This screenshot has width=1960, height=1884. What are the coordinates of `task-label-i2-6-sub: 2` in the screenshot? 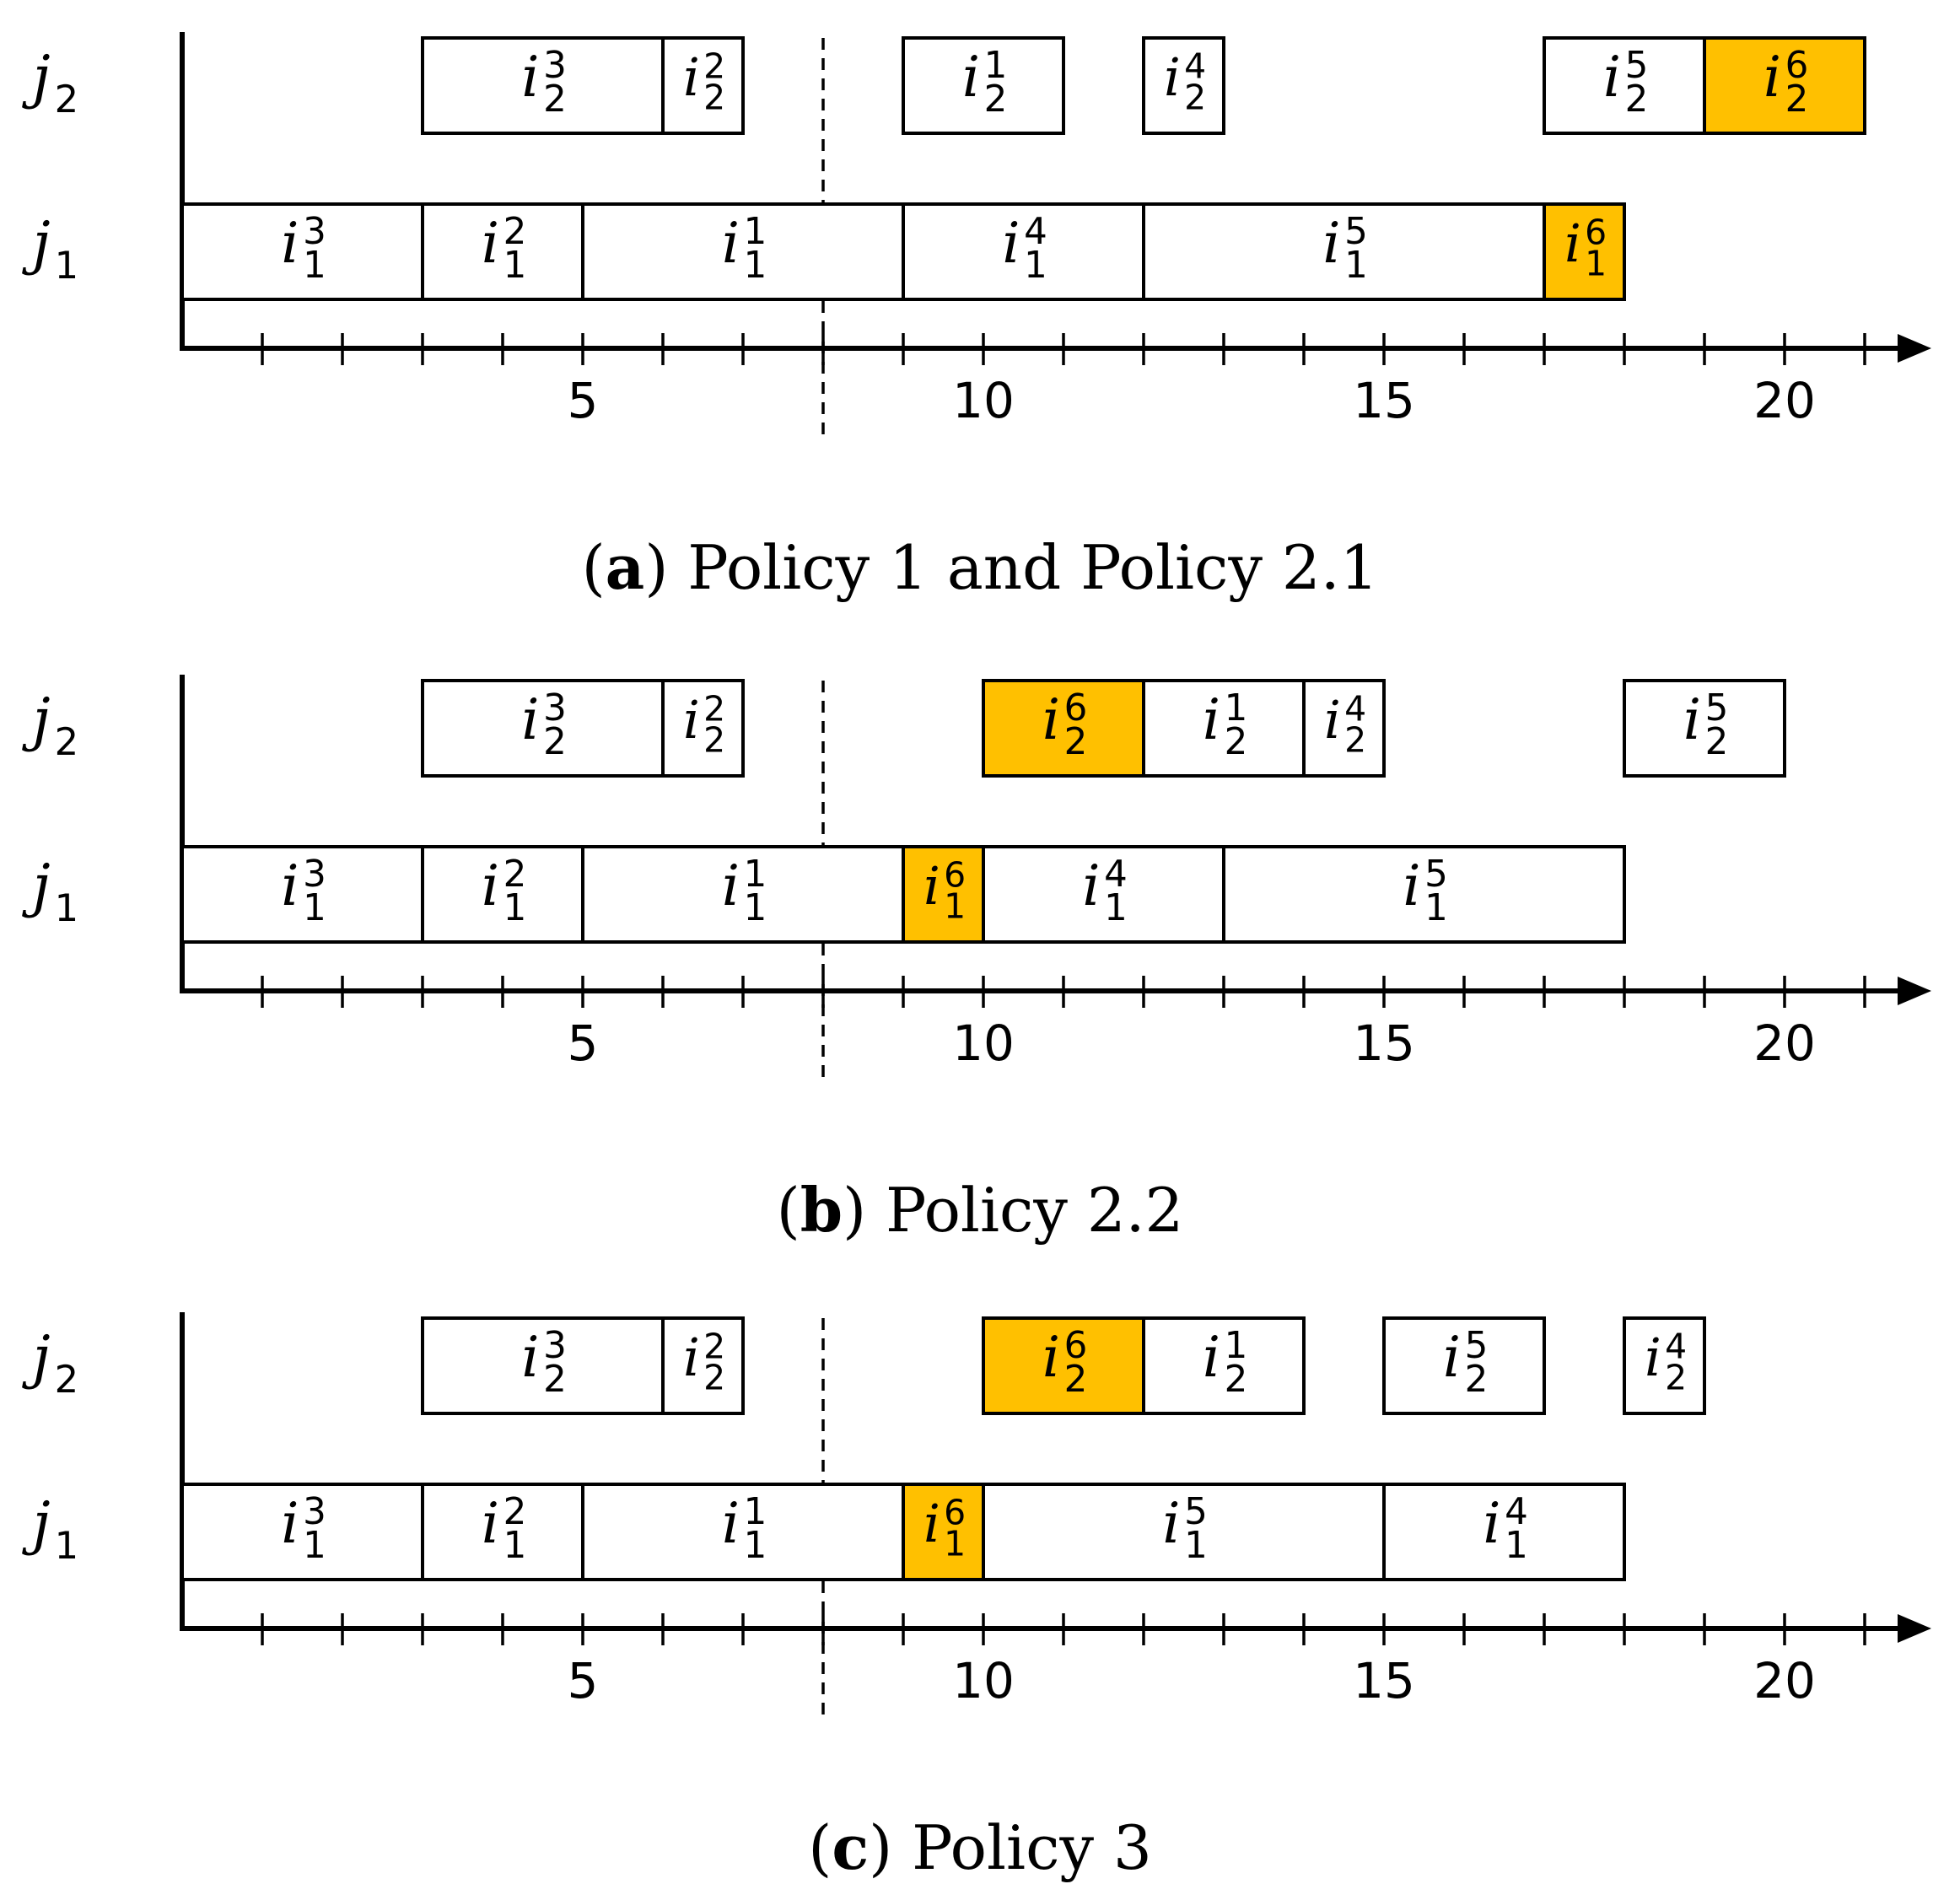 It's located at (1076, 742).